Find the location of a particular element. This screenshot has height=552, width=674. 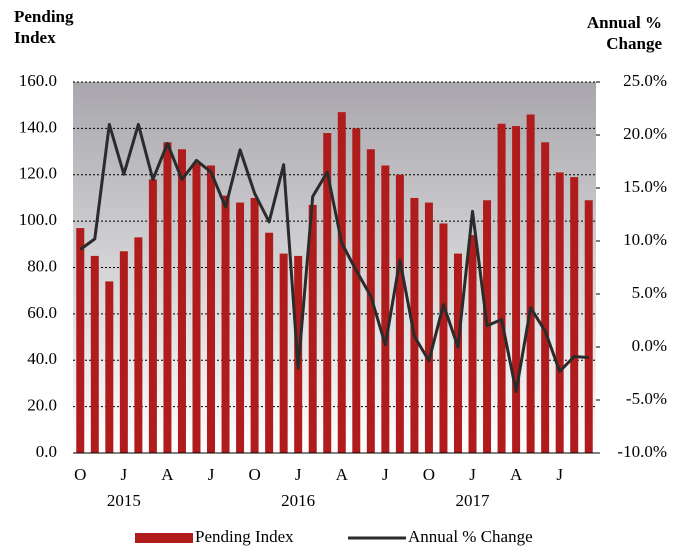

y-tick-label: 100.0 is located at coordinates (38, 219).